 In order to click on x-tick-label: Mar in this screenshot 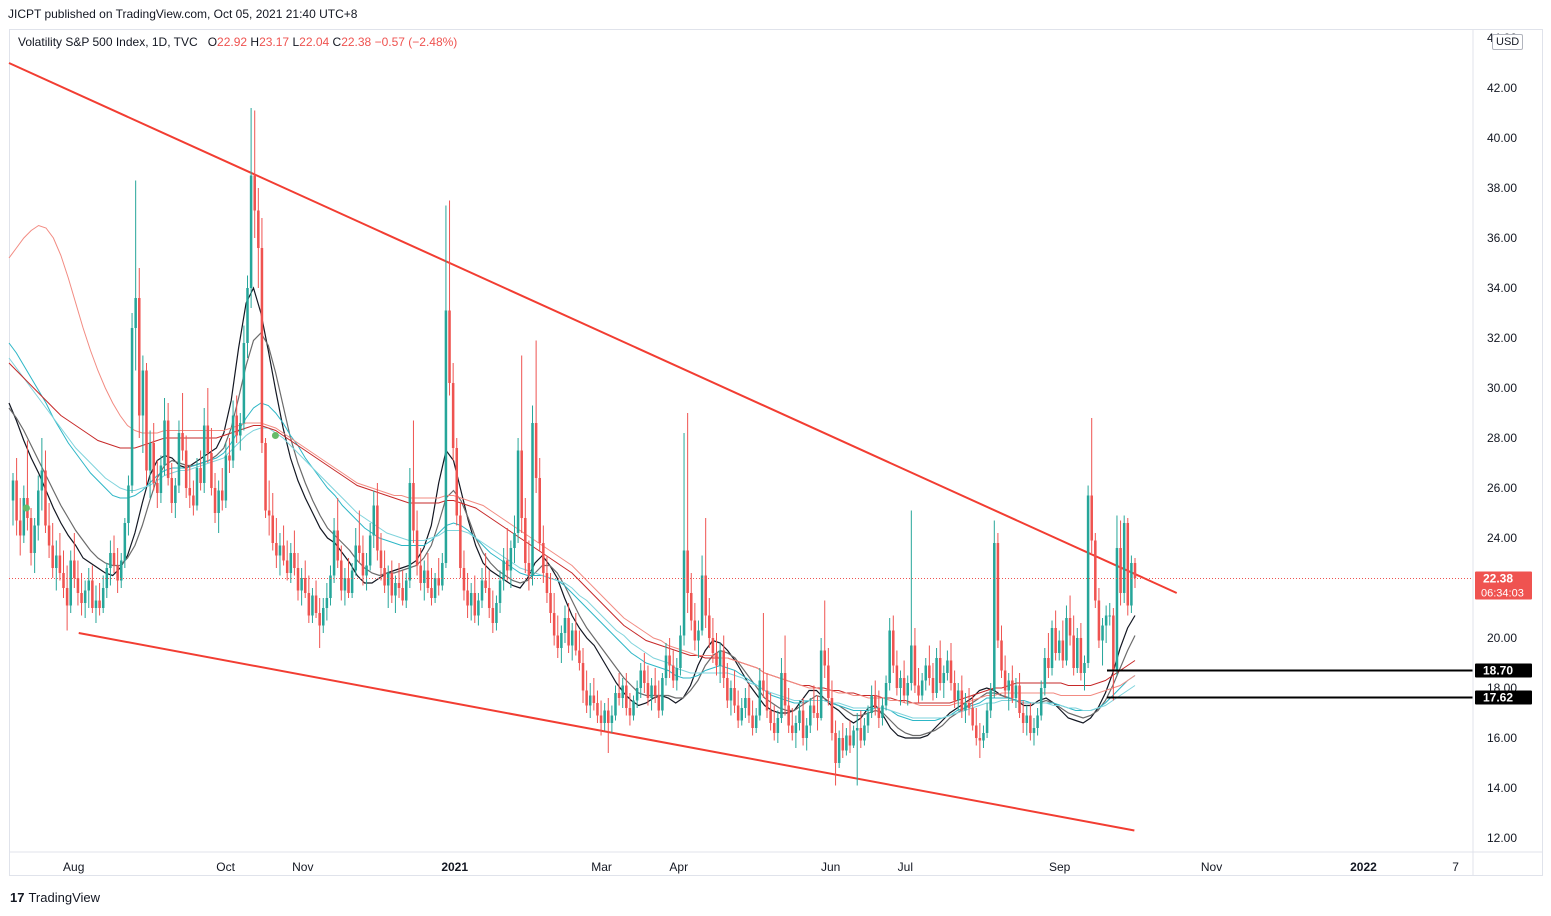, I will do `click(601, 867)`.